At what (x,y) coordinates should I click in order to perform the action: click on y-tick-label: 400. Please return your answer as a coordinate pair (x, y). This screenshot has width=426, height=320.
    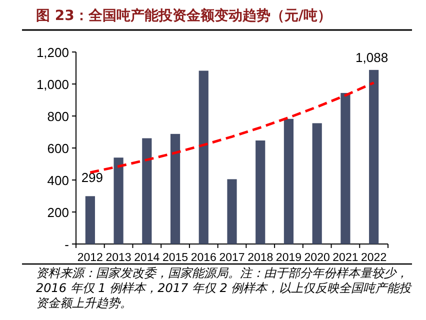
    Looking at the image, I should click on (58, 180).